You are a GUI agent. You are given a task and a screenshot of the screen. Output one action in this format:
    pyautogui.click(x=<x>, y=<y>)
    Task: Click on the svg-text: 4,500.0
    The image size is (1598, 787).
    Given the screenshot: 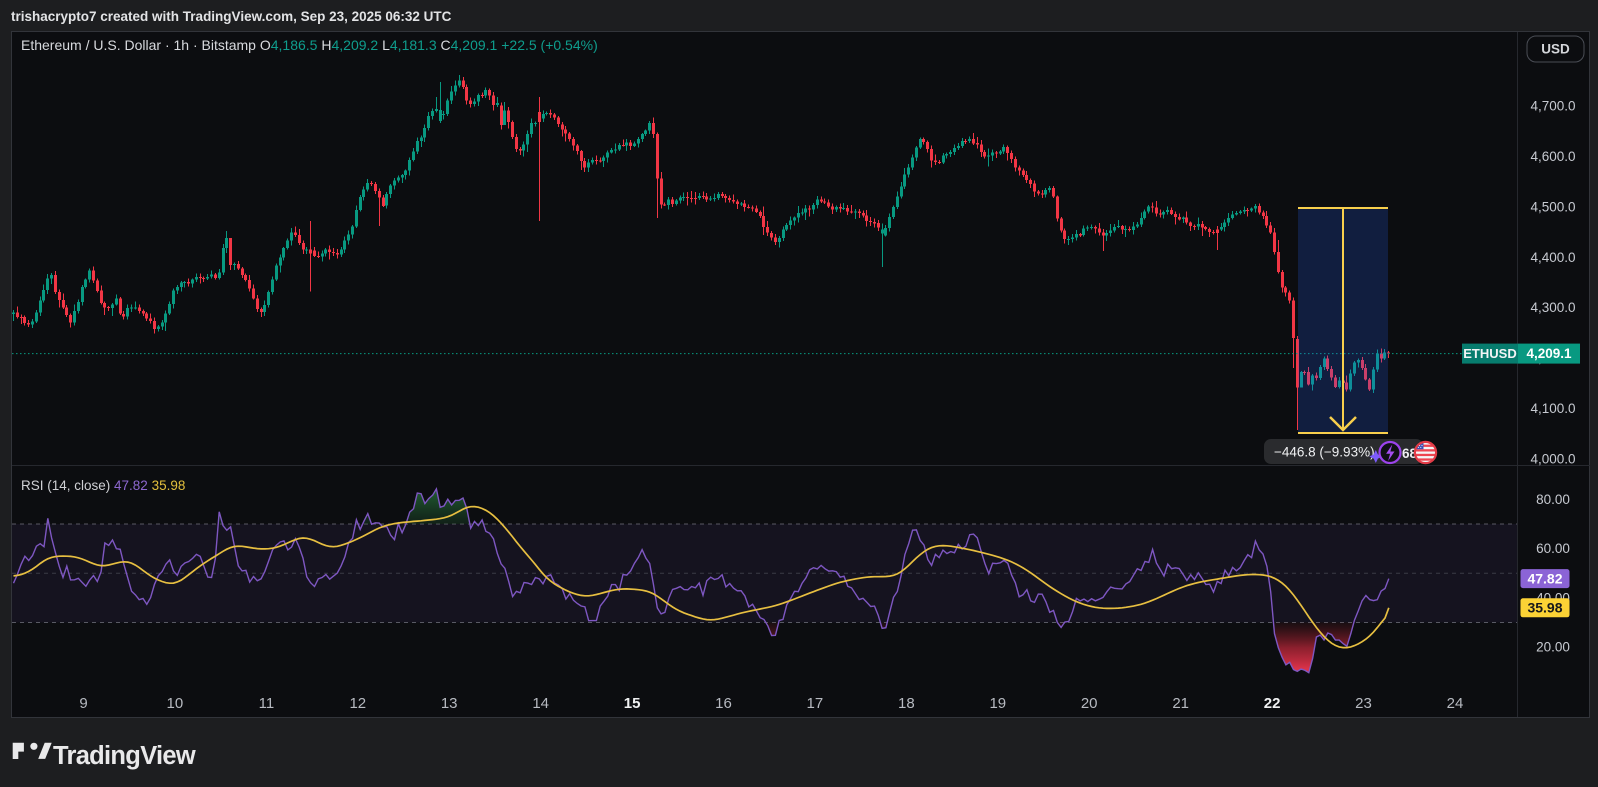 What is the action you would take?
    pyautogui.click(x=1552, y=206)
    